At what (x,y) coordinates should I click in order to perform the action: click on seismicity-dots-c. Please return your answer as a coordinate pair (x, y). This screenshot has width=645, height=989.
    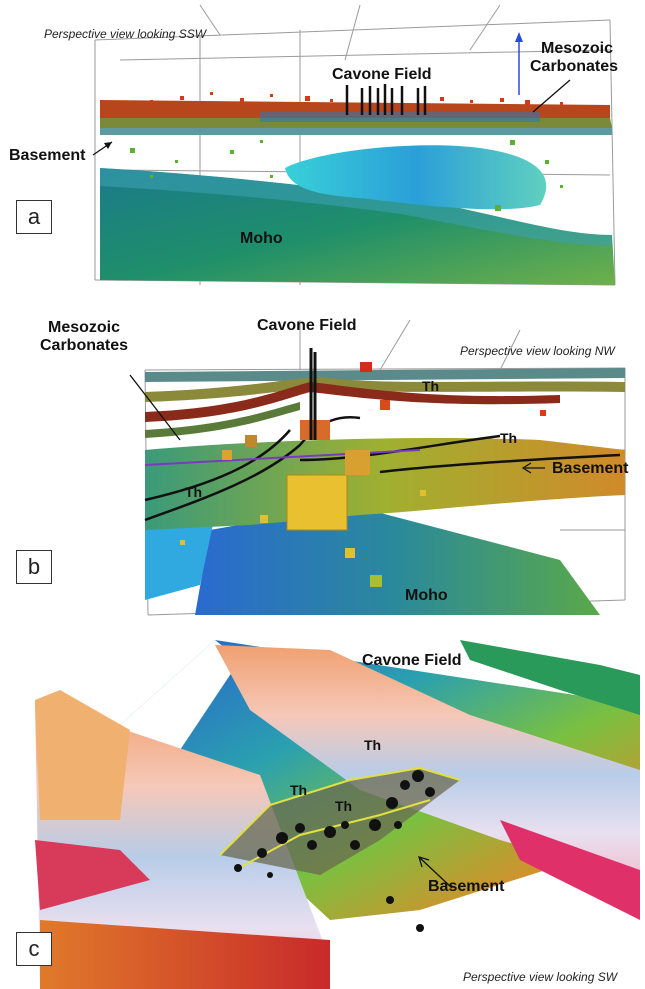
    Looking at the image, I should click on (334, 851).